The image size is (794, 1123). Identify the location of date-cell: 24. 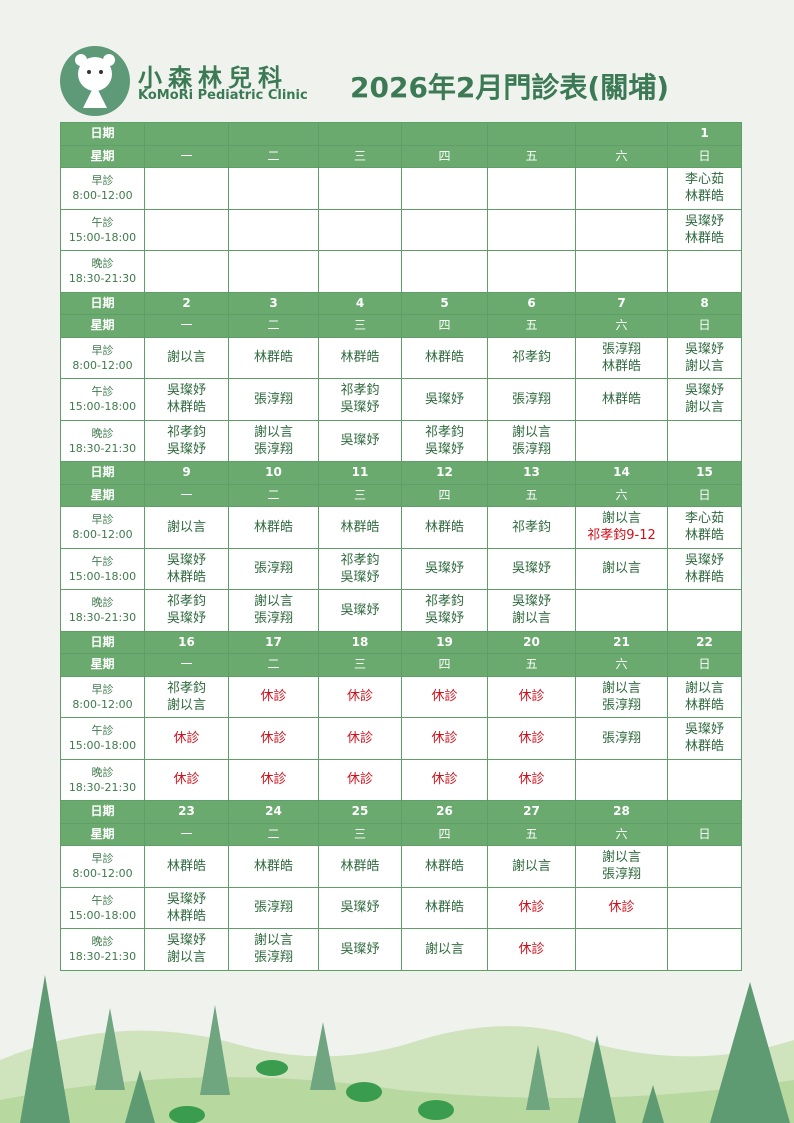
(273, 812).